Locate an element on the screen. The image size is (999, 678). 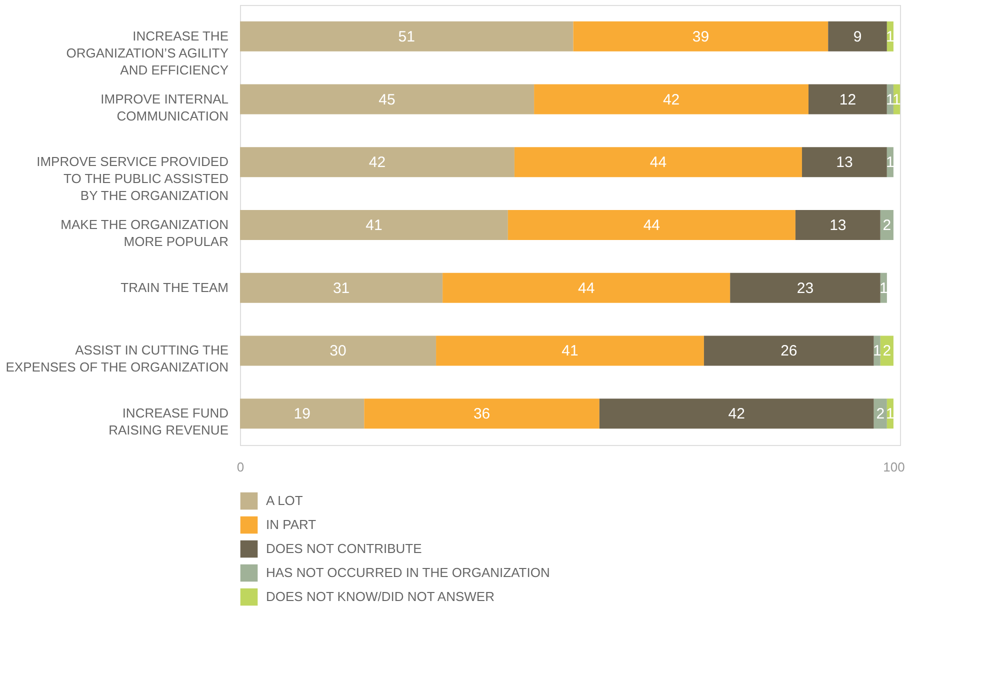
legend-label: IN PART is located at coordinates (291, 524).